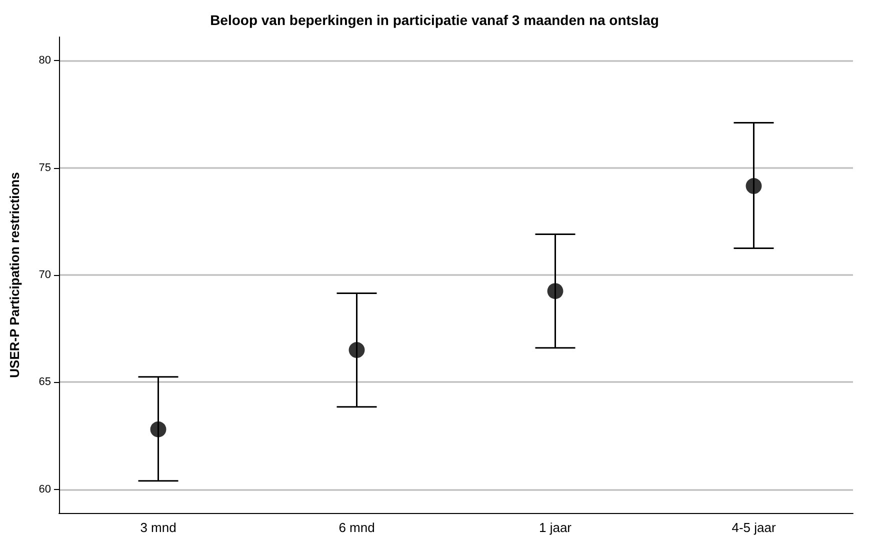 The image size is (869, 540). I want to click on y-tick-label: 80, so click(44, 60).